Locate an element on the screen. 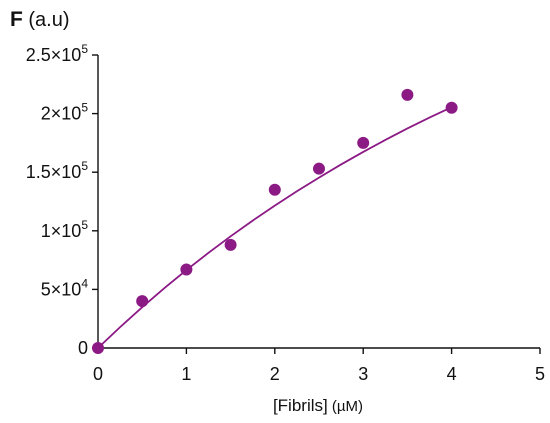  x-axis-title: [Fibrils] (µM) is located at coordinates (318, 405).